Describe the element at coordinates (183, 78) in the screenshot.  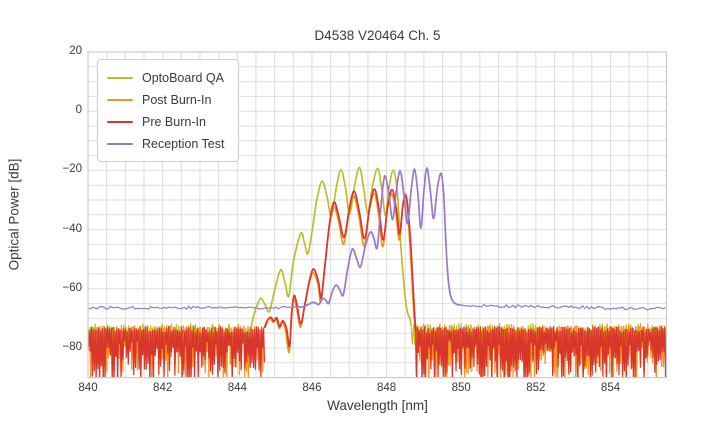
I see `legend-label: OptoBoard QA` at that location.